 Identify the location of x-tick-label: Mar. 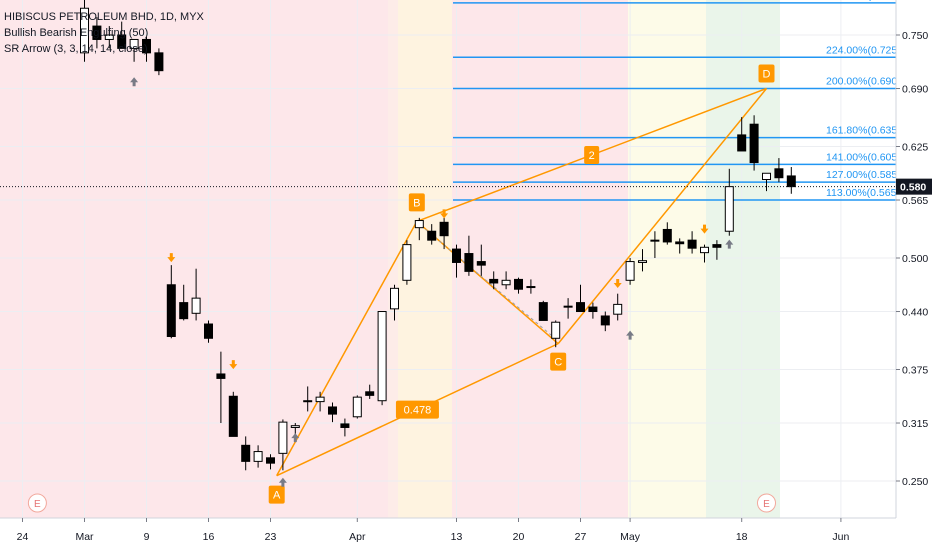
(84, 537).